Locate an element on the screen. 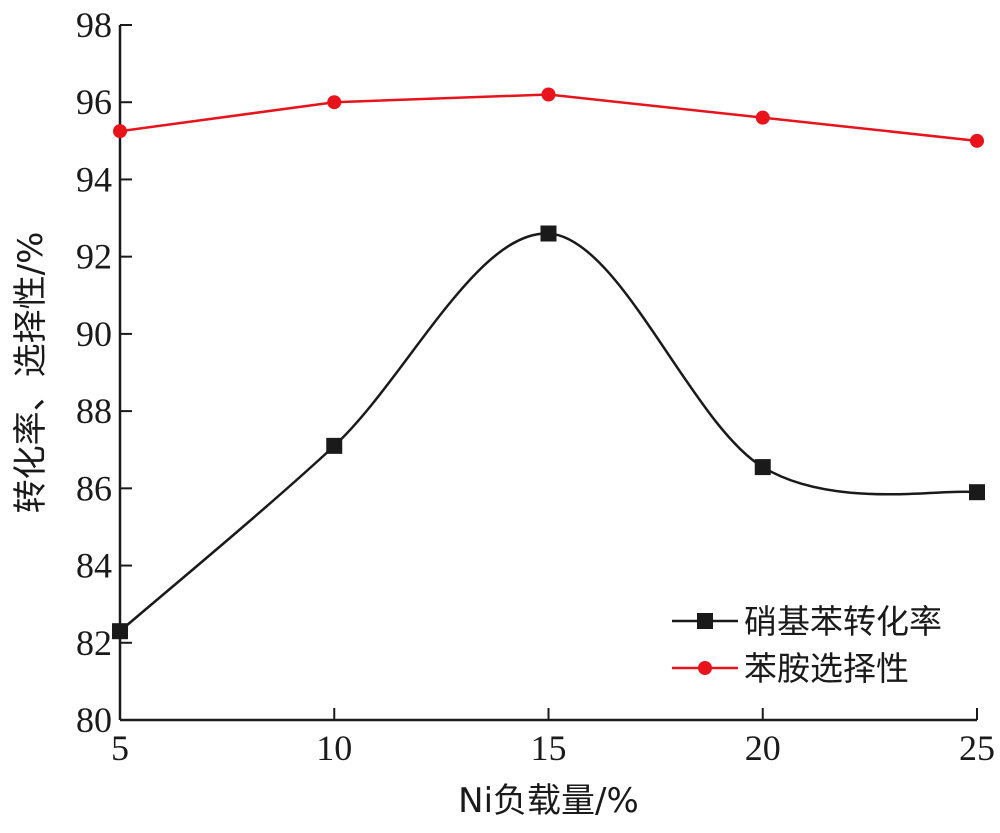  y-tick-label: 90 is located at coordinates (94, 334).